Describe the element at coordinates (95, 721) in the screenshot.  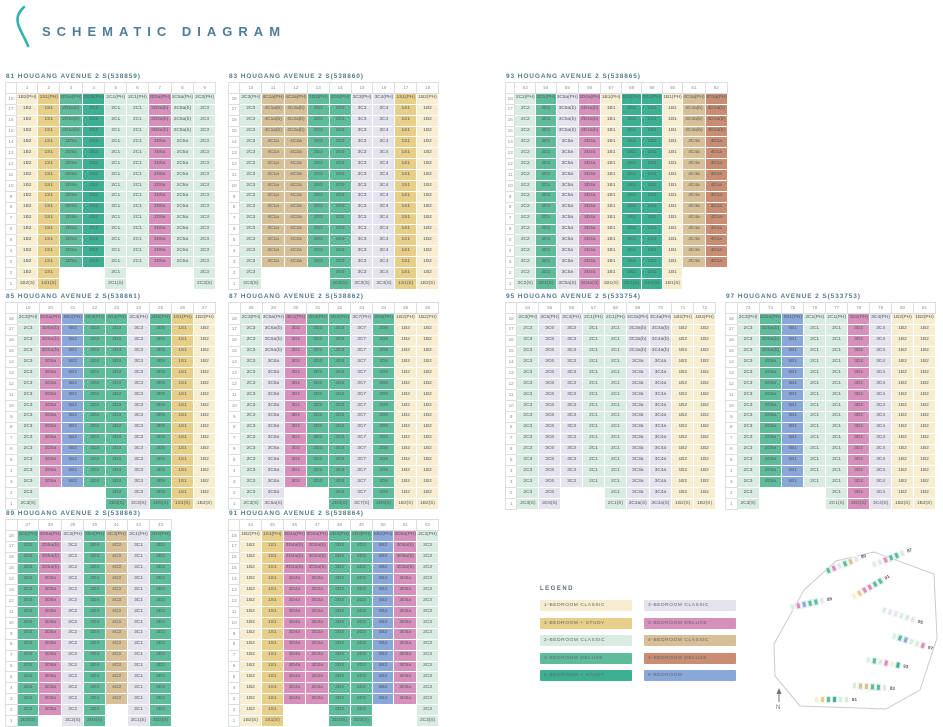
I see `unit-cell: 2D4(S)` at that location.